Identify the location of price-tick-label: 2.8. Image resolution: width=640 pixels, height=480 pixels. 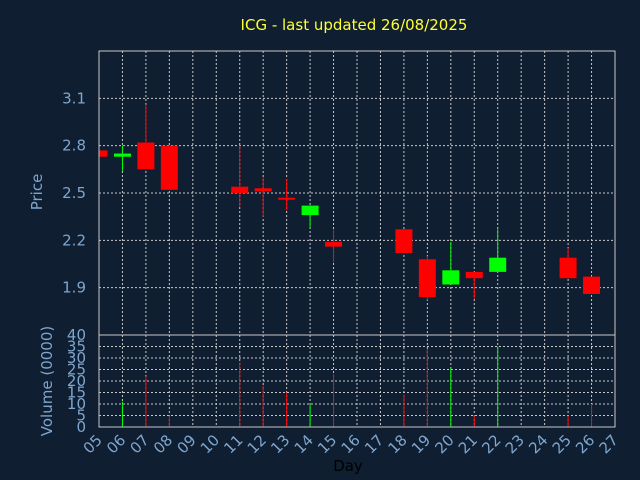
(74, 146).